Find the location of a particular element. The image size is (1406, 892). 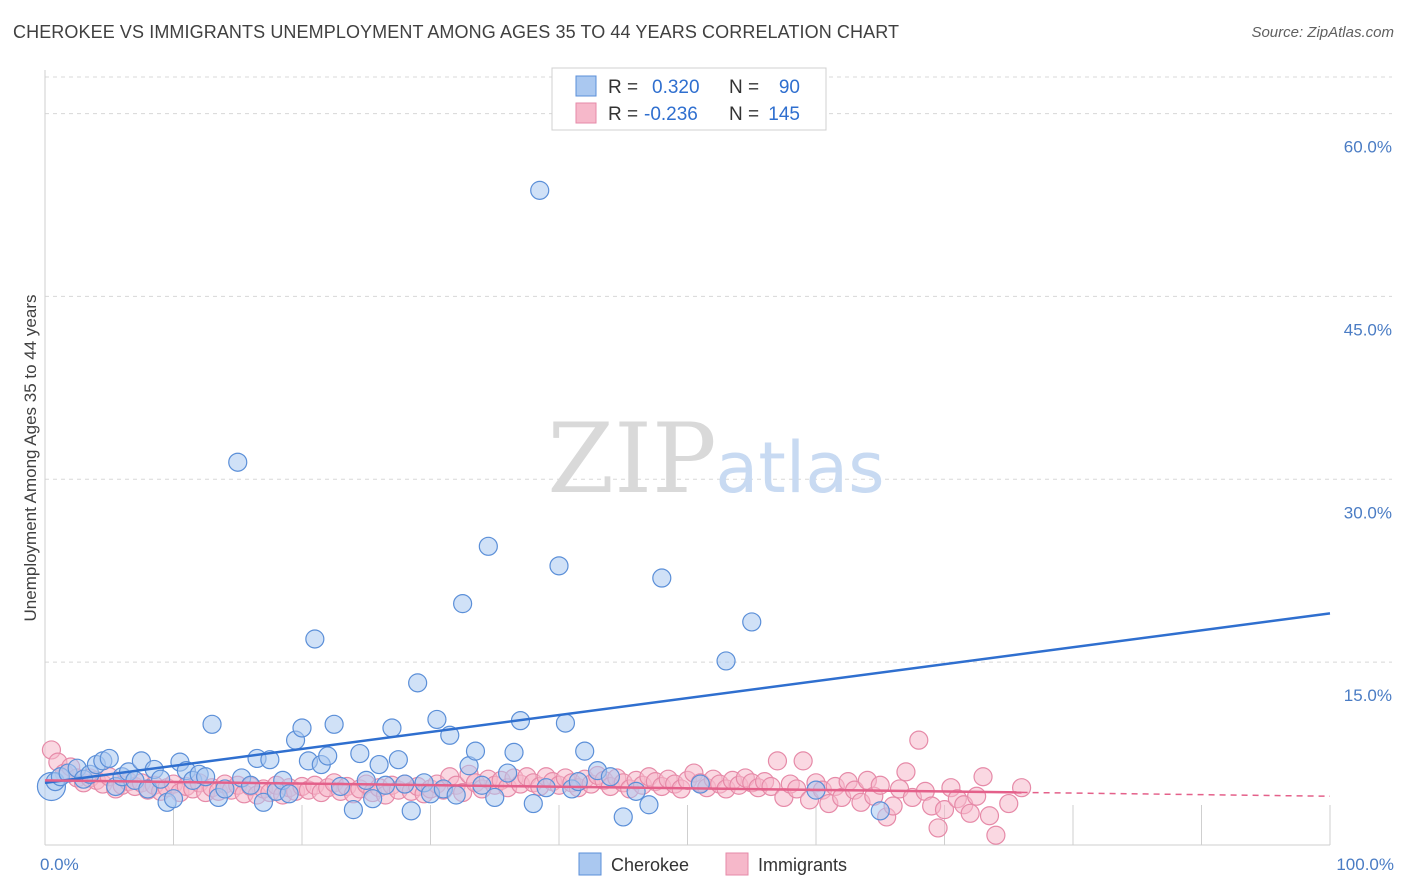

chart-source: Source: ZipAtlas.com is located at coordinates (1322, 32).